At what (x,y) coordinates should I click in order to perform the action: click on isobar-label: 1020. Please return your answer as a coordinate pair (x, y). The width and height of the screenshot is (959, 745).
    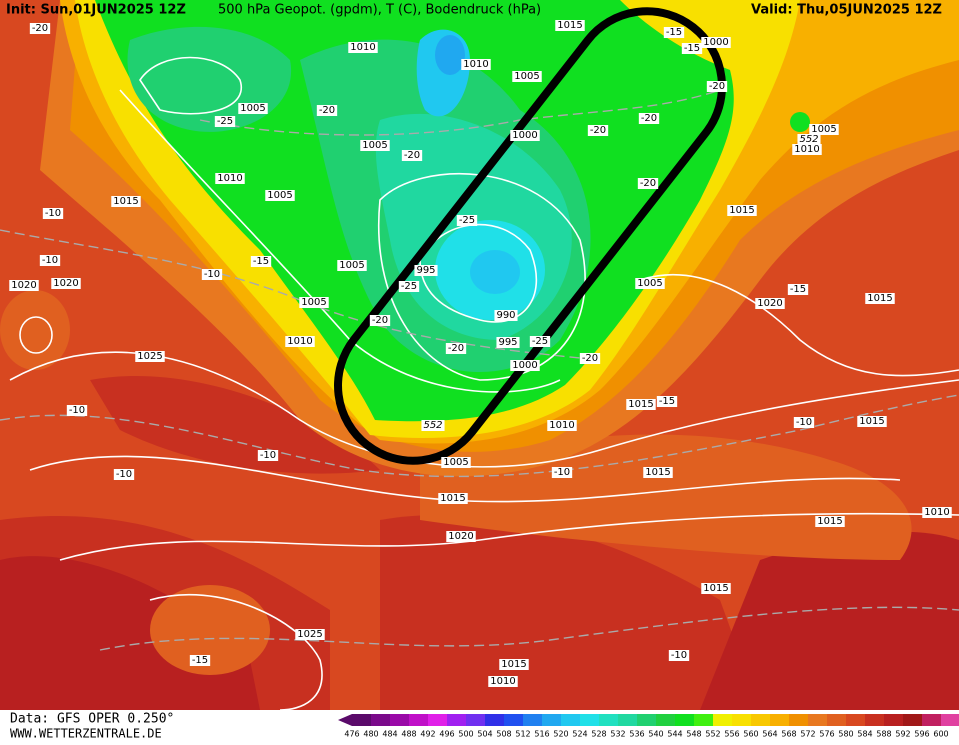
    Looking at the image, I should click on (23, 285).